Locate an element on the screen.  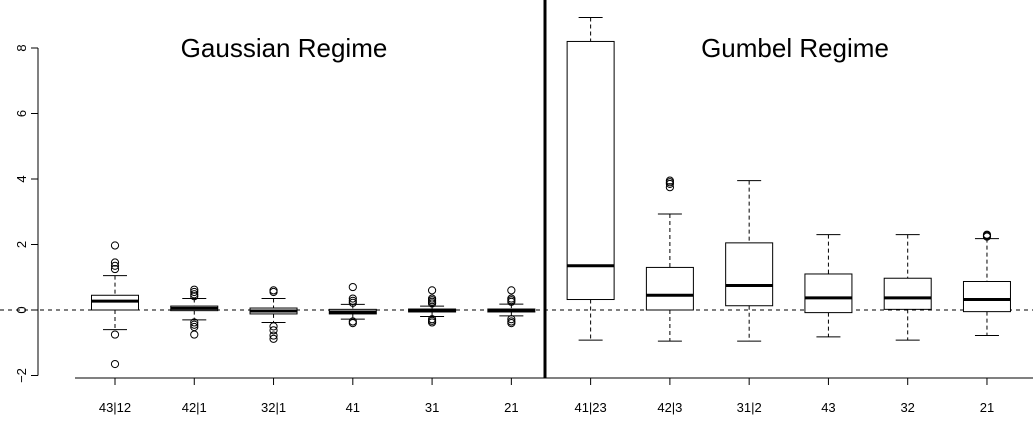
x-tick-label: 31 is located at coordinates (432, 407).